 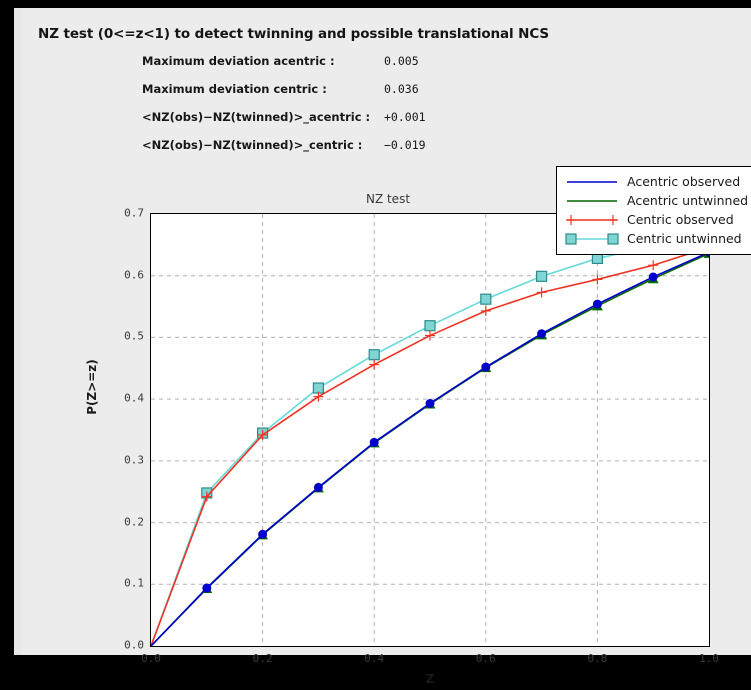 What do you see at coordinates (430, 679) in the screenshot?
I see `x-axis-label: Z` at bounding box center [430, 679].